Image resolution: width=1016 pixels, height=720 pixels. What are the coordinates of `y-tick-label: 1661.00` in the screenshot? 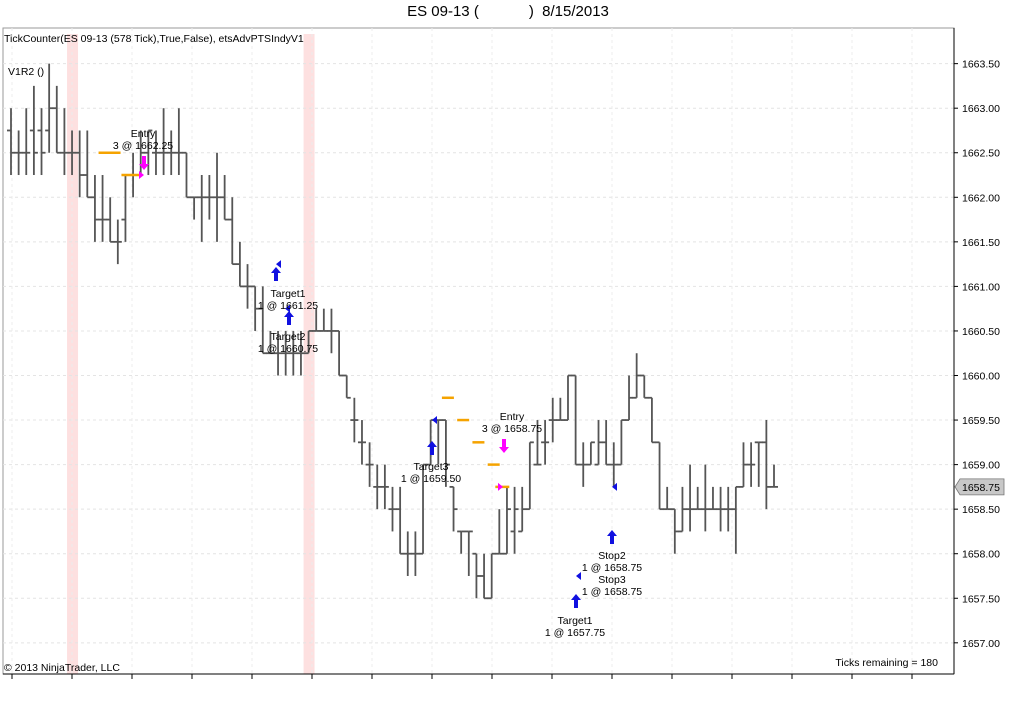 It's located at (981, 287).